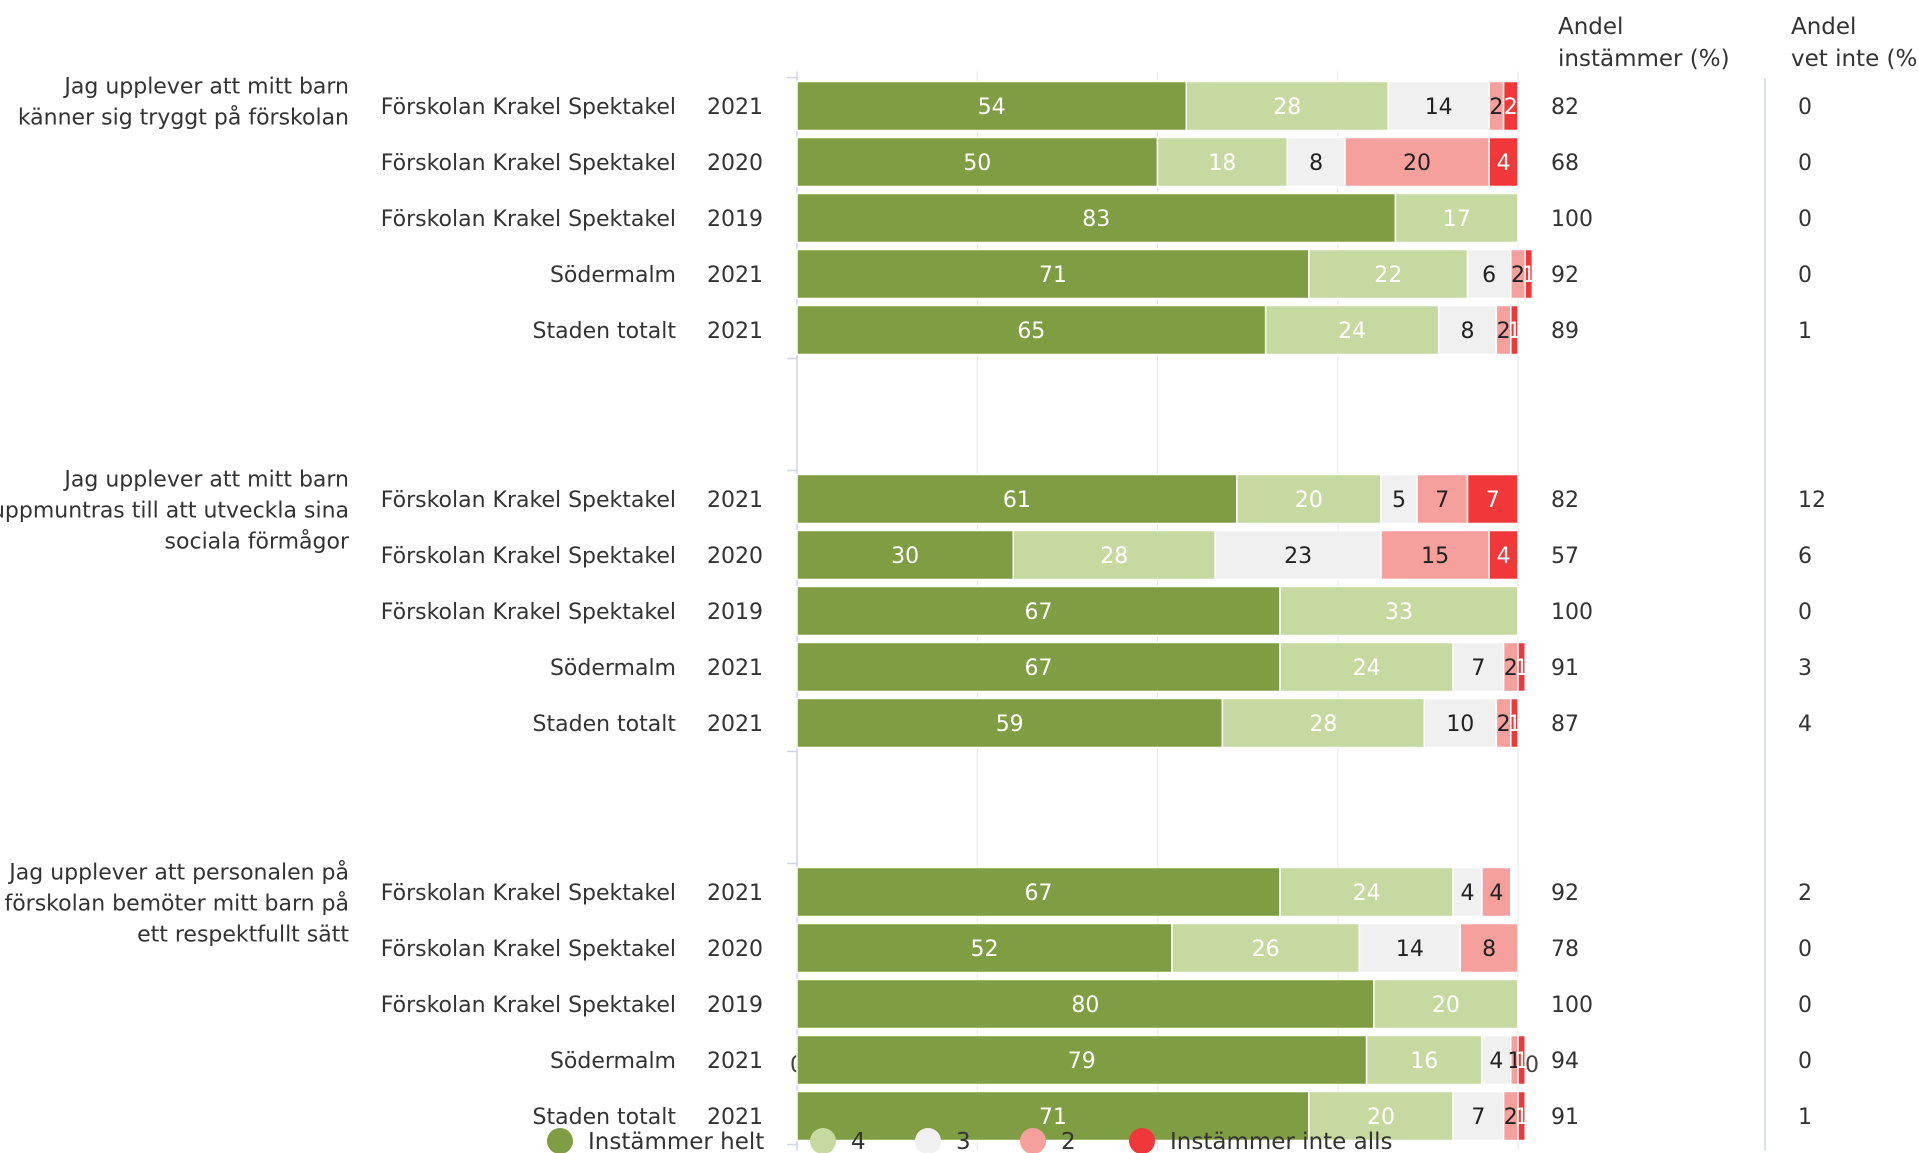 This screenshot has width=1919, height=1153. I want to click on legend-label: 2, so click(1068, 1141).